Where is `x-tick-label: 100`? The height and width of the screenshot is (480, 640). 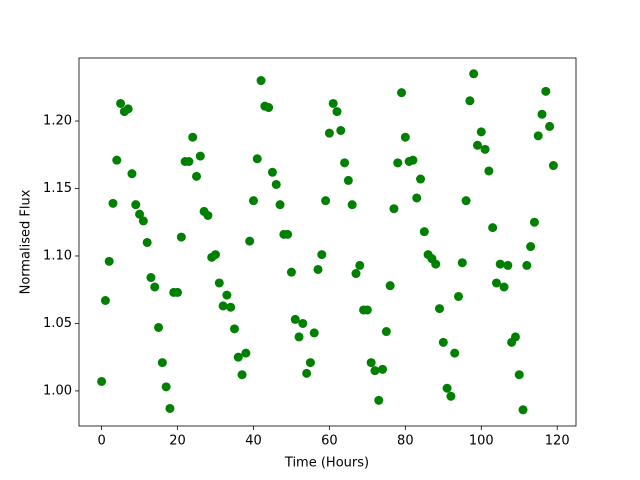
x-tick-label: 100 is located at coordinates (481, 441).